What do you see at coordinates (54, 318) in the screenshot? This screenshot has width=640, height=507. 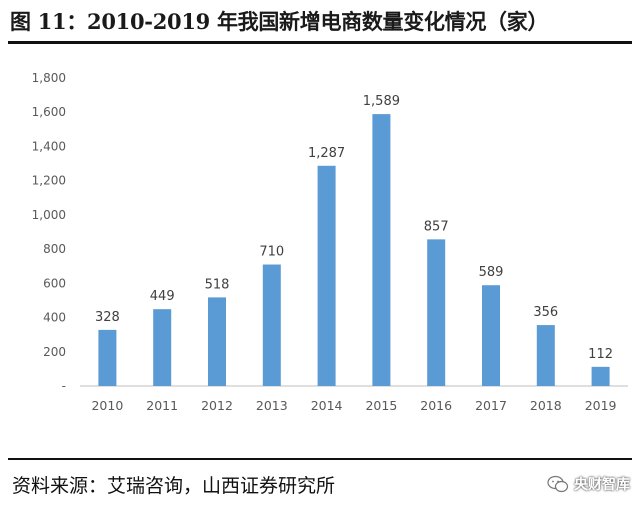 I see `y-tick-label: 400` at bounding box center [54, 318].